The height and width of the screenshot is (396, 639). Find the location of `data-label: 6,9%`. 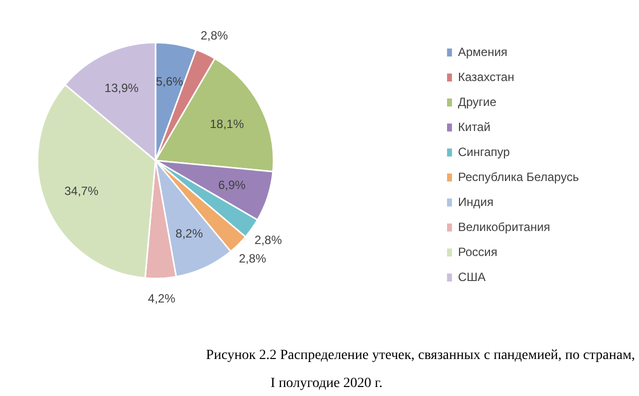

data-label: 6,9% is located at coordinates (232, 185).